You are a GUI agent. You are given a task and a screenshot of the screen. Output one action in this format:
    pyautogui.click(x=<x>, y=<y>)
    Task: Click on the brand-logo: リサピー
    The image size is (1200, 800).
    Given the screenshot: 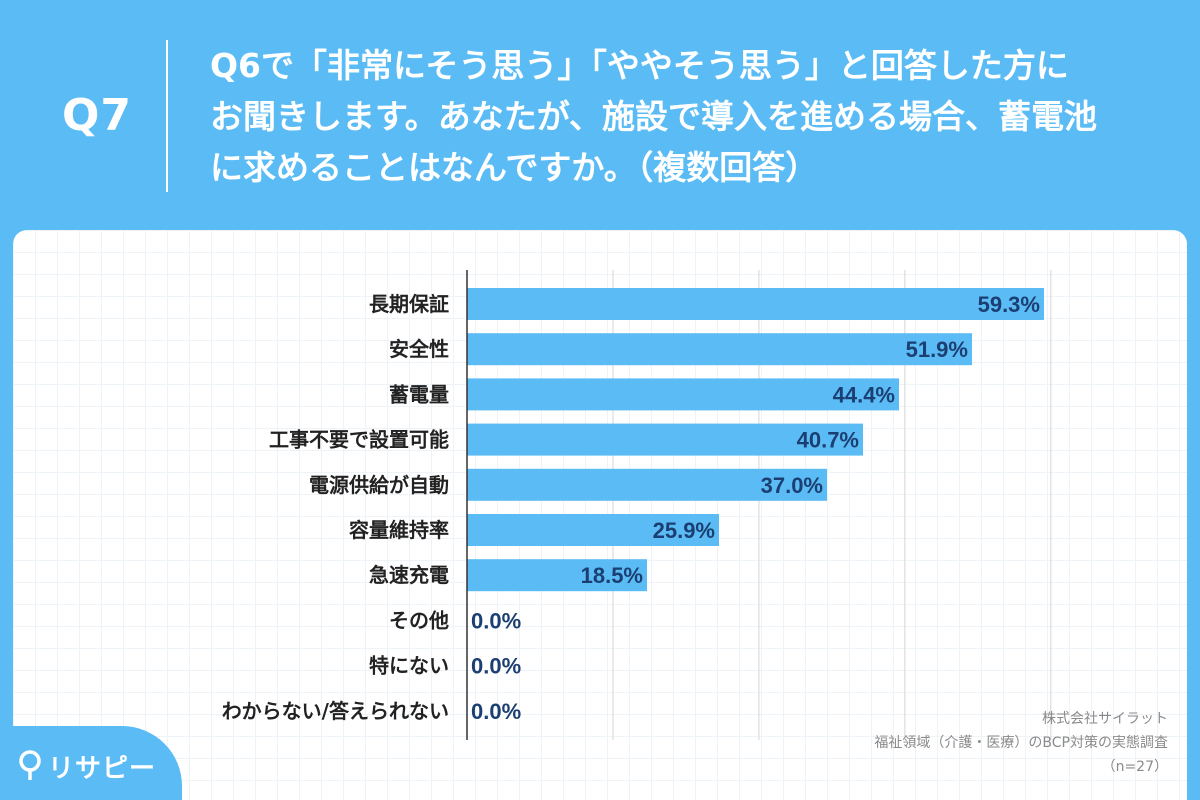 What is the action you would take?
    pyautogui.click(x=91, y=763)
    